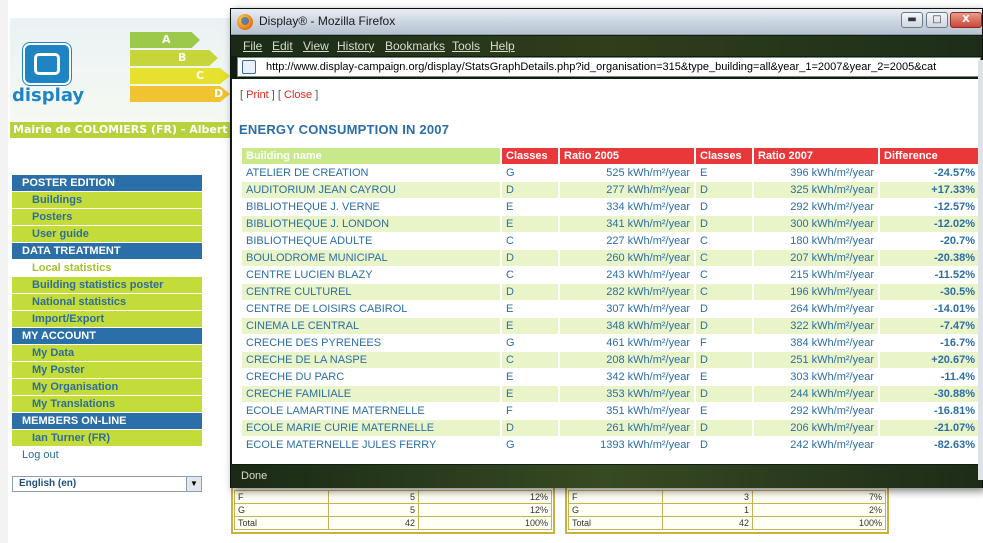 This screenshot has width=983, height=543. I want to click on print-link: Print, so click(257, 95).